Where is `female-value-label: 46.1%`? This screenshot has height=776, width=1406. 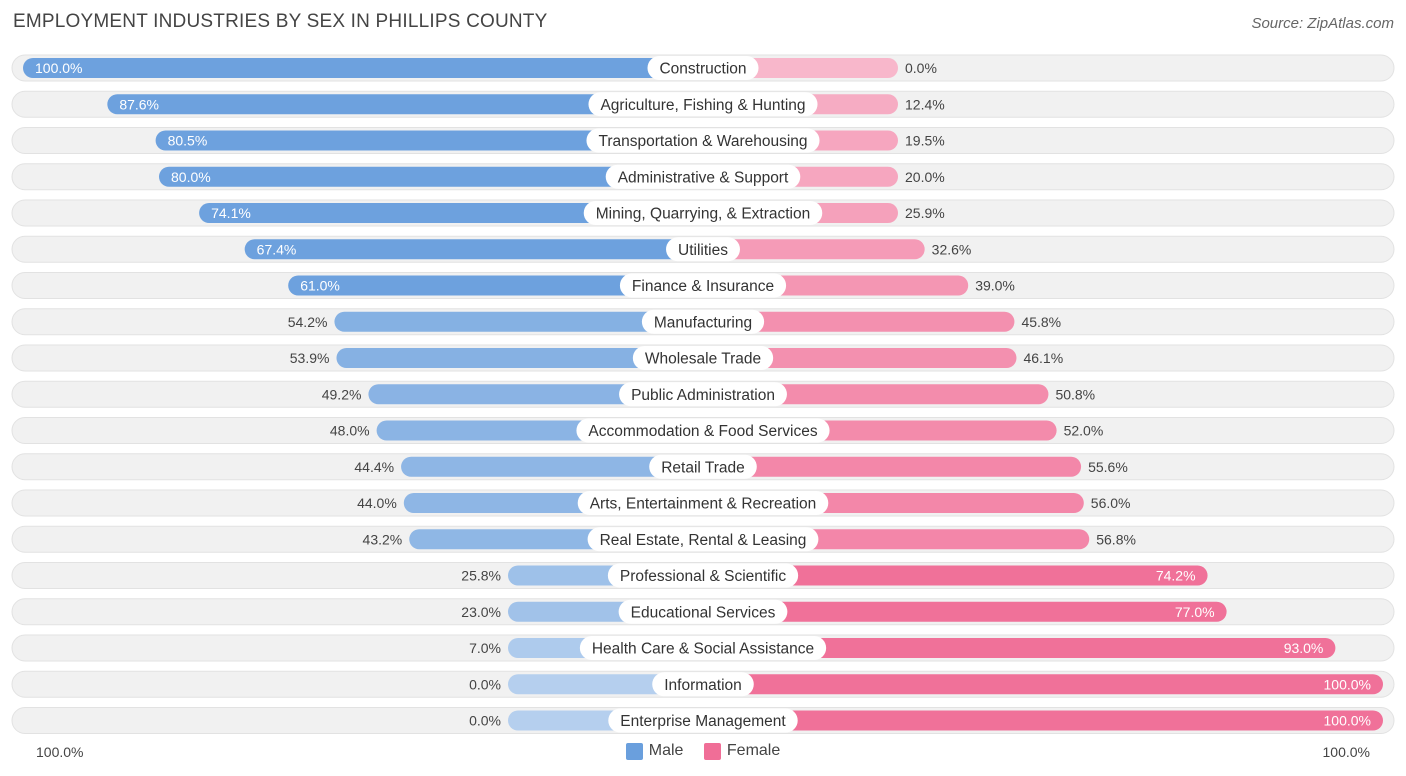
female-value-label: 46.1% is located at coordinates (1043, 358).